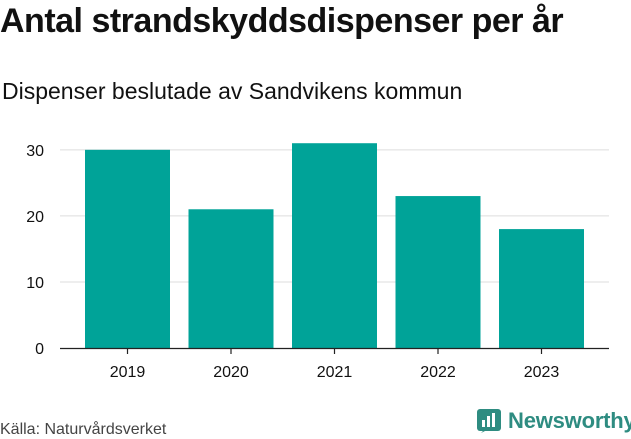 This screenshot has width=631, height=439. What do you see at coordinates (35, 250) in the screenshot?
I see `y-tick-labels: 0 10 20 30` at bounding box center [35, 250].